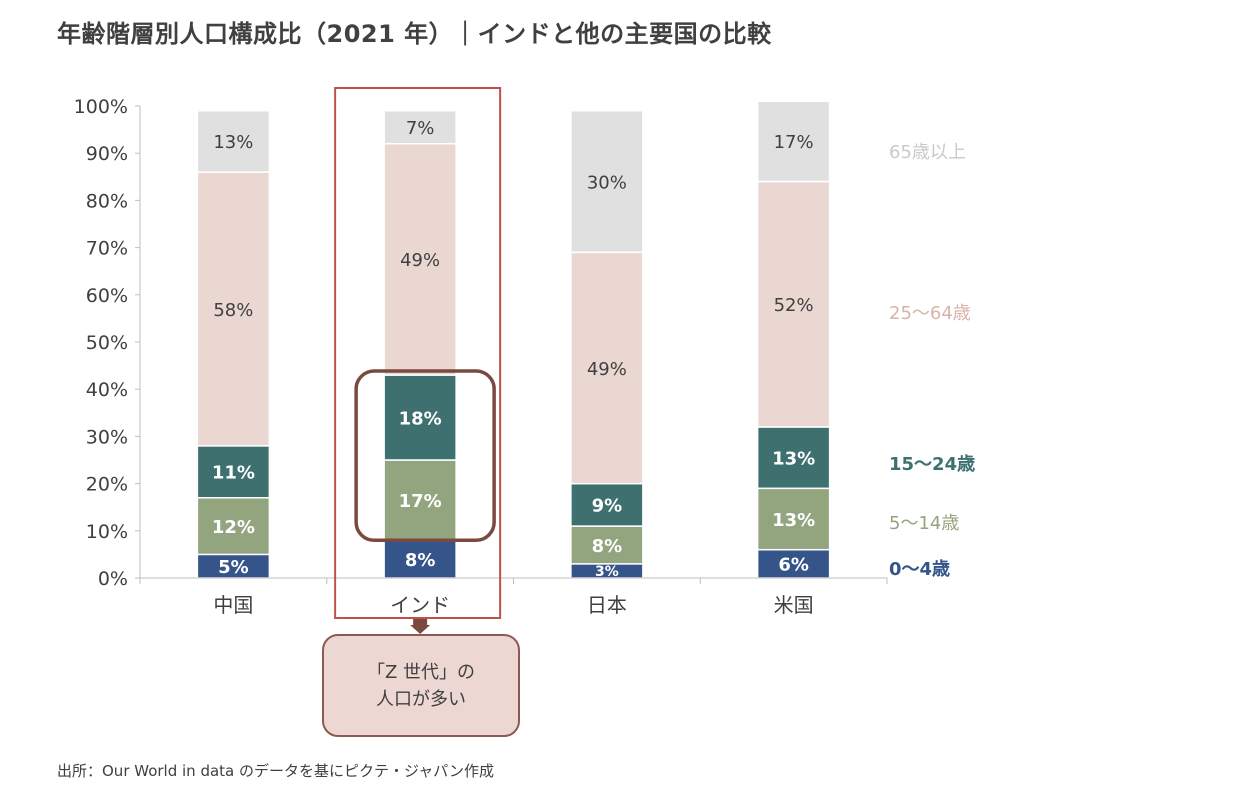 The height and width of the screenshot is (793, 1251). I want to click on data-label: 52%, so click(794, 305).